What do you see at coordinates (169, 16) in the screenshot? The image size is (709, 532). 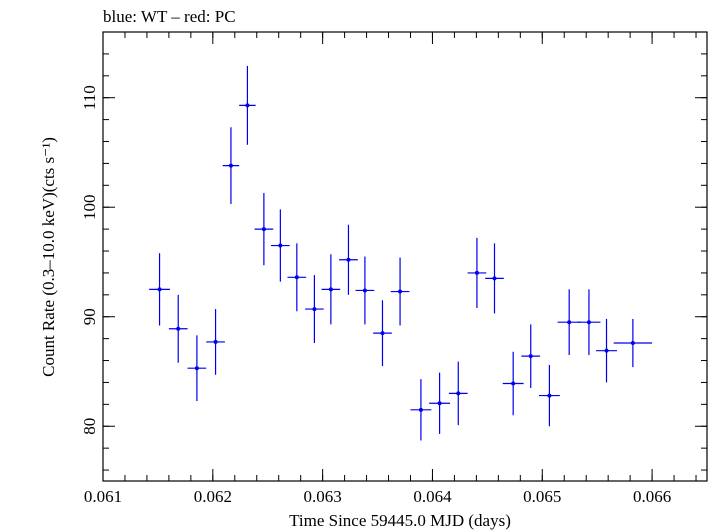 I see `chart-title: blue: WT – red: PC` at bounding box center [169, 16].